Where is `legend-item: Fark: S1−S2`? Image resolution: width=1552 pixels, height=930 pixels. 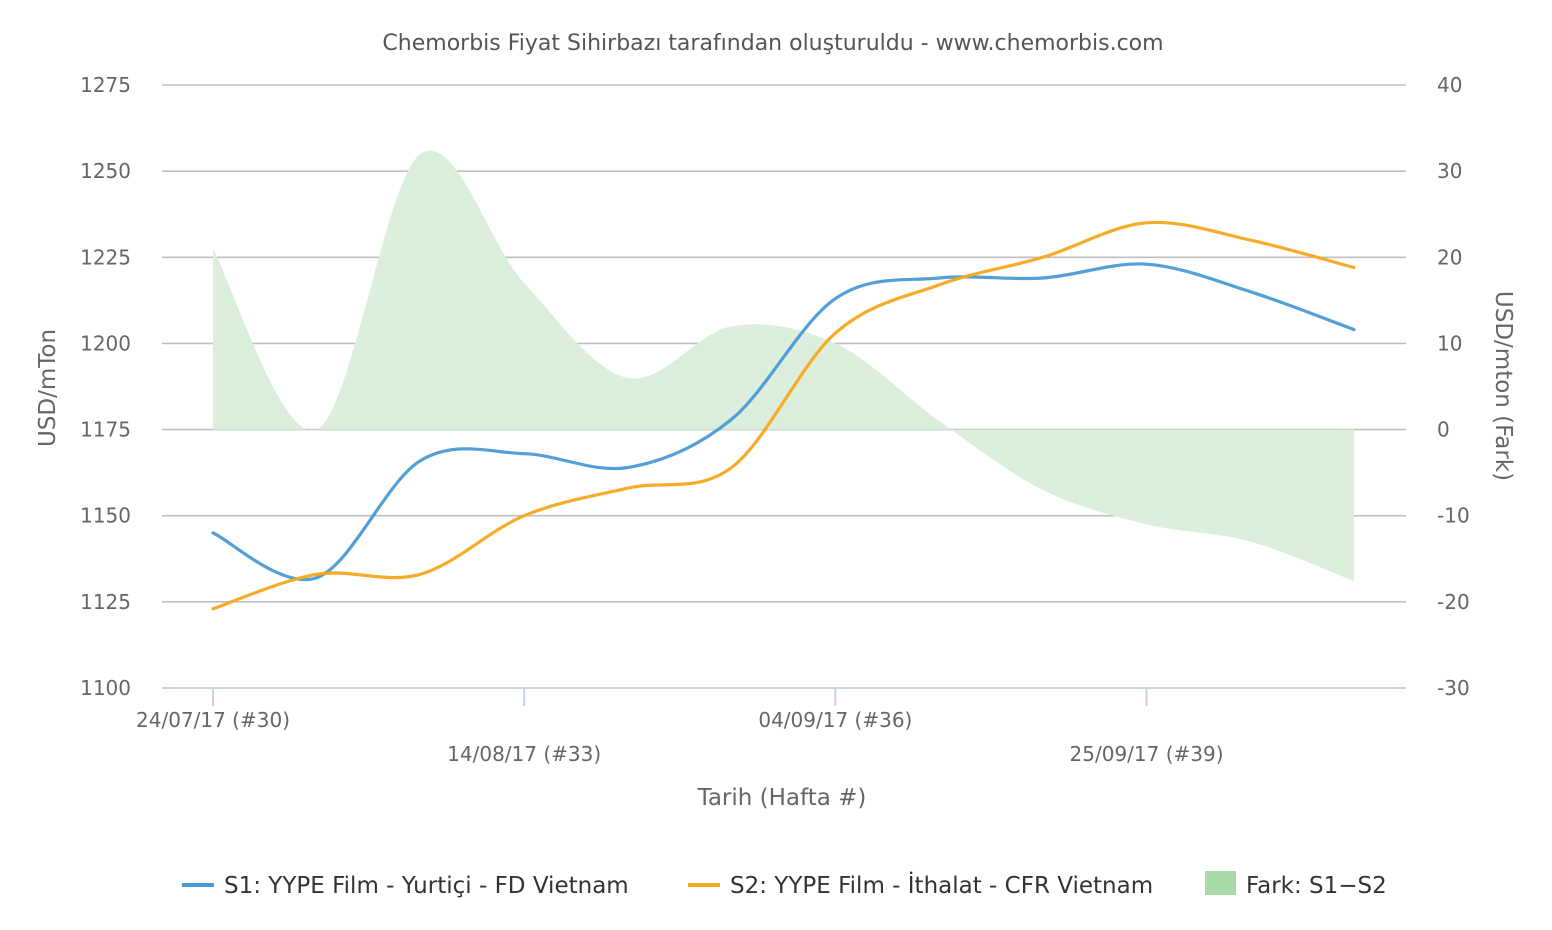 legend-item: Fark: S1−S2 is located at coordinates (1296, 885).